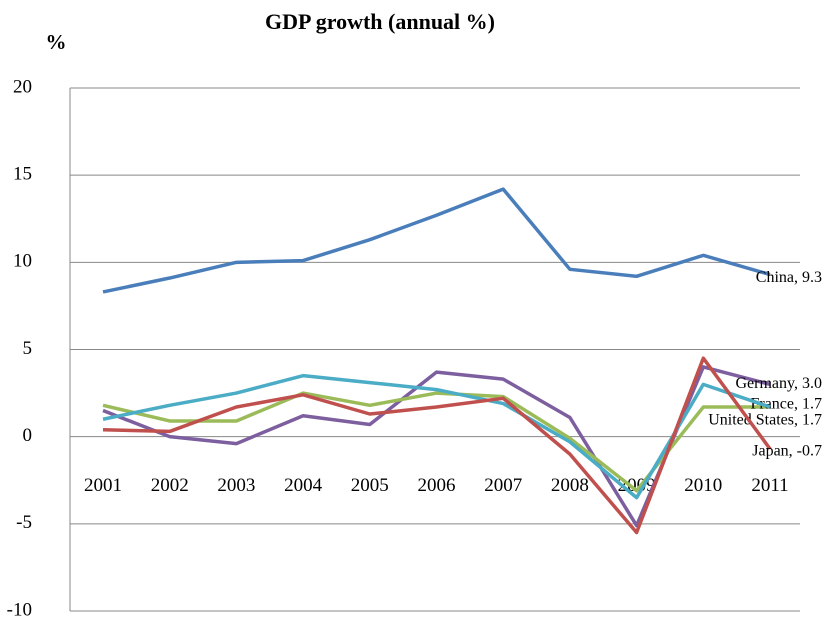 Image resolution: width=825 pixels, height=618 pixels. I want to click on series-line, so click(436, 240).